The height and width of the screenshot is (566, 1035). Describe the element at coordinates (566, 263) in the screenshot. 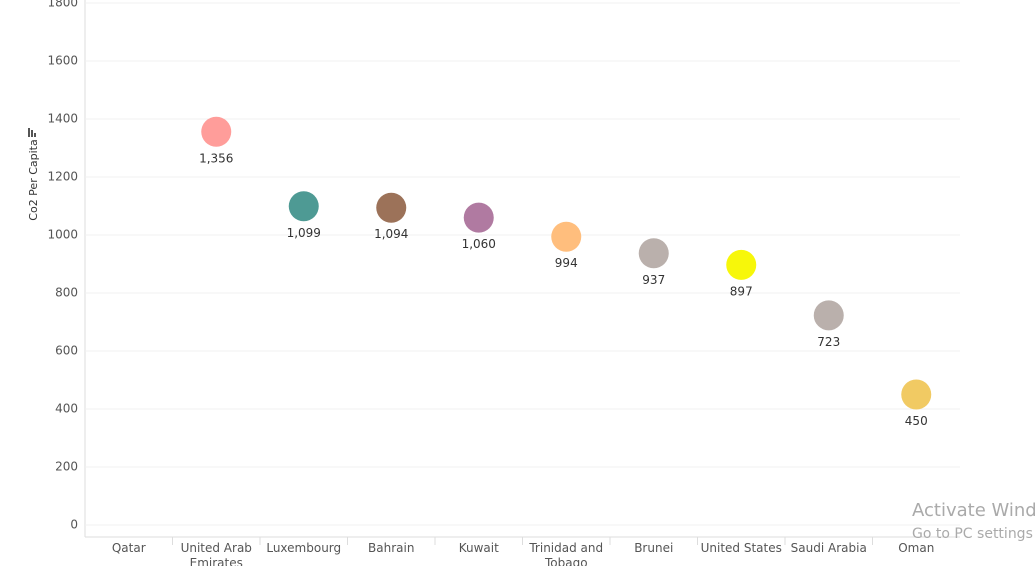

I see `data-label: 994` at that location.